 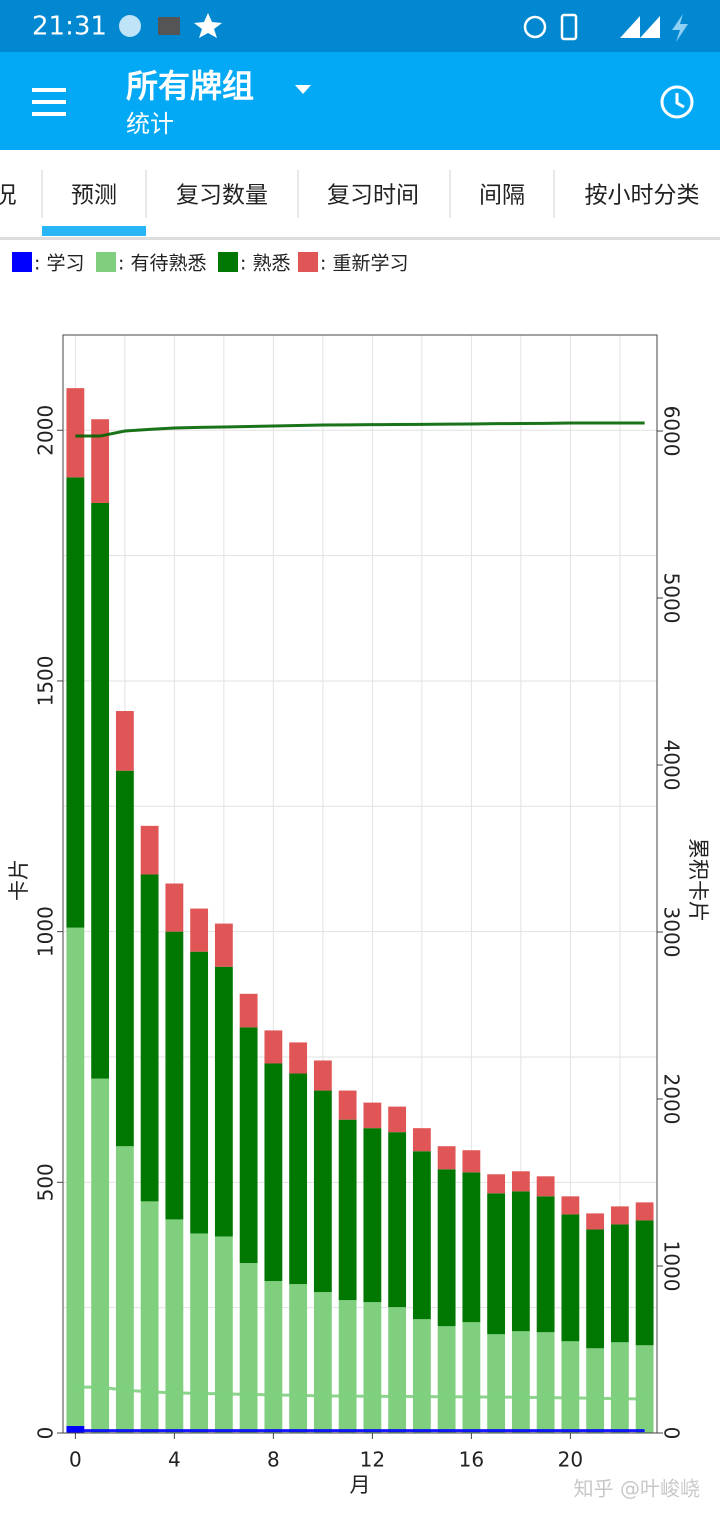 I want to click on tab-bar, so click(x=360, y=194).